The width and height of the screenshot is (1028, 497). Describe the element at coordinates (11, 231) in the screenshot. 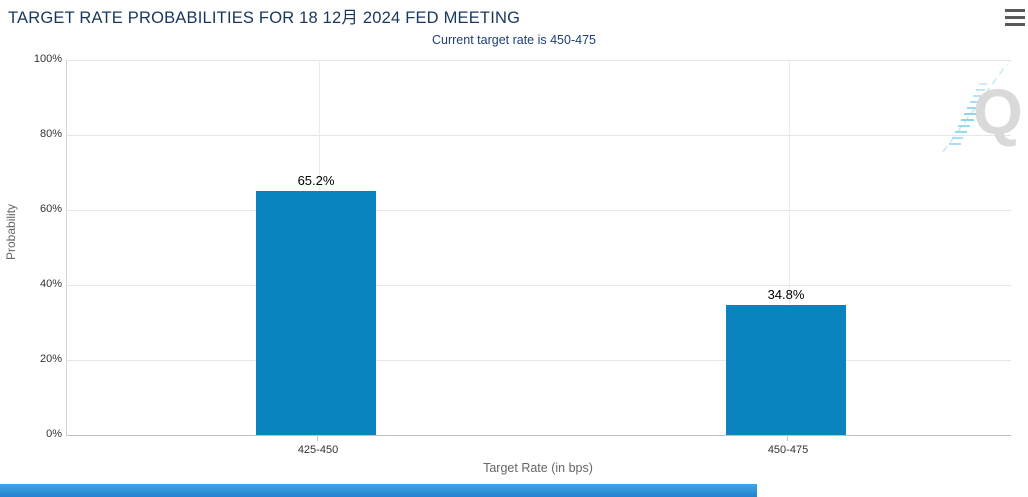

I see `y-axis-title: Probability` at that location.